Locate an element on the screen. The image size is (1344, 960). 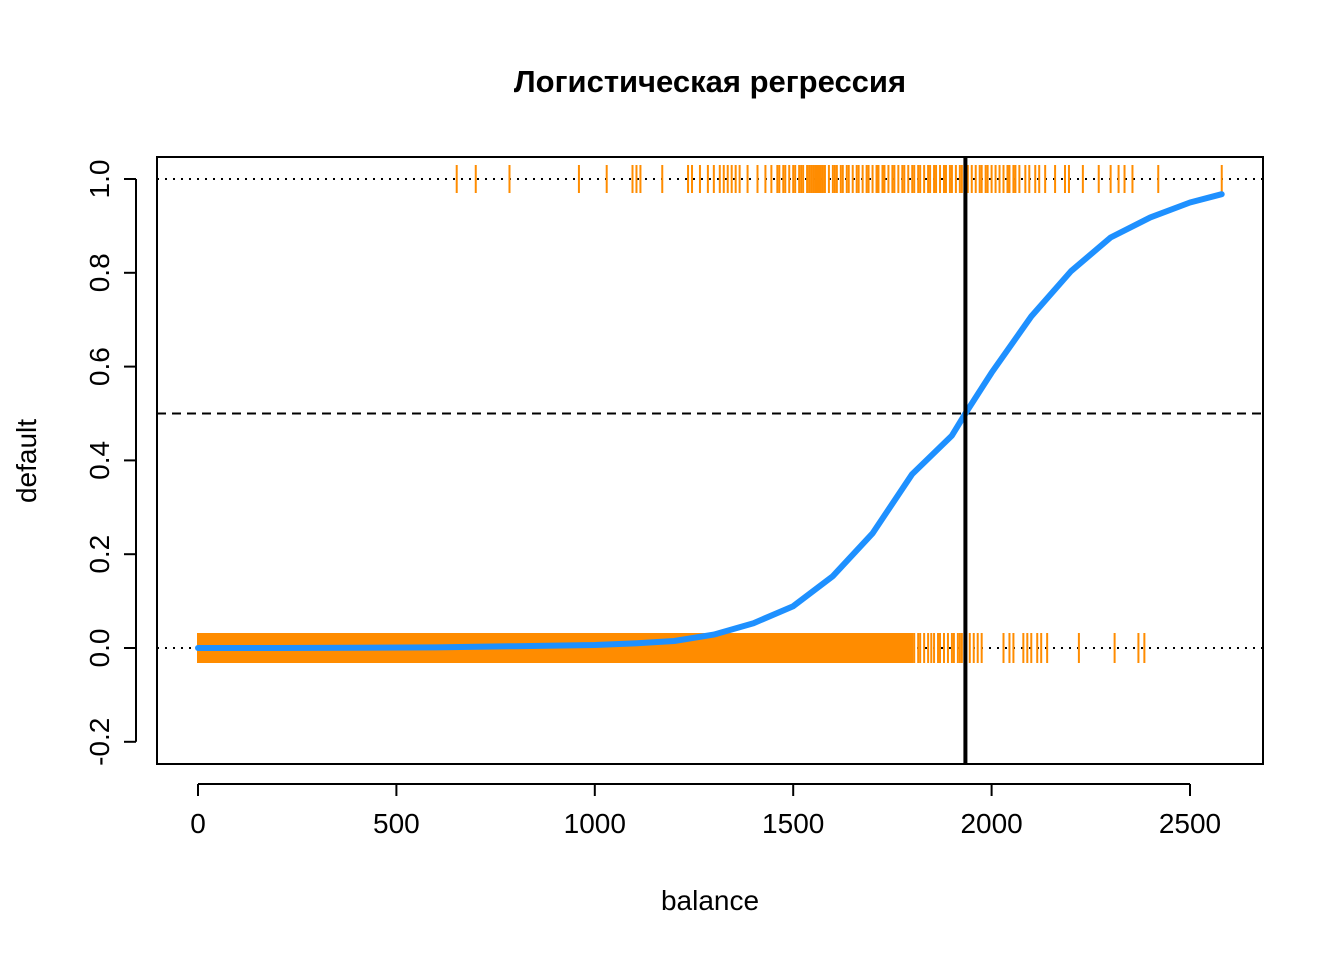
x-axis: 0 500 1000 1500 2000 2500 is located at coordinates (705, 811).